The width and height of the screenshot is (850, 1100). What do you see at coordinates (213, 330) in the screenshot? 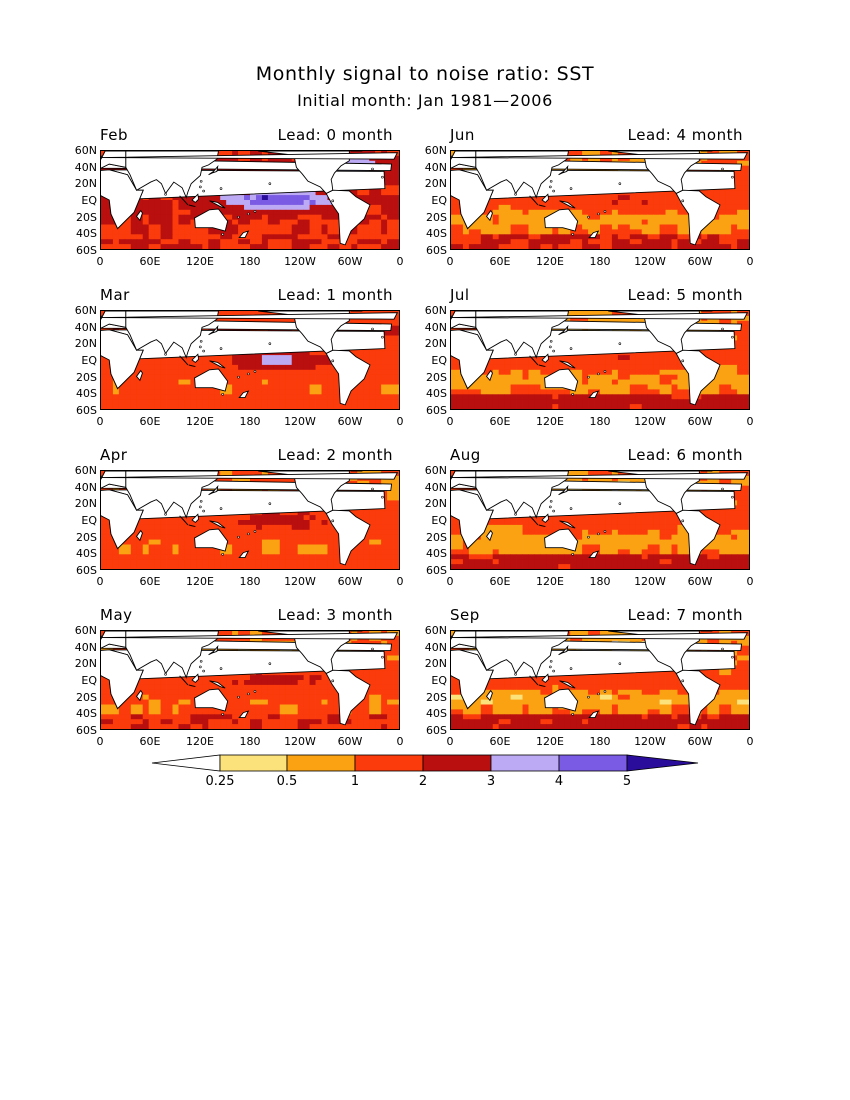
I see `continent-outline` at bounding box center [213, 330].